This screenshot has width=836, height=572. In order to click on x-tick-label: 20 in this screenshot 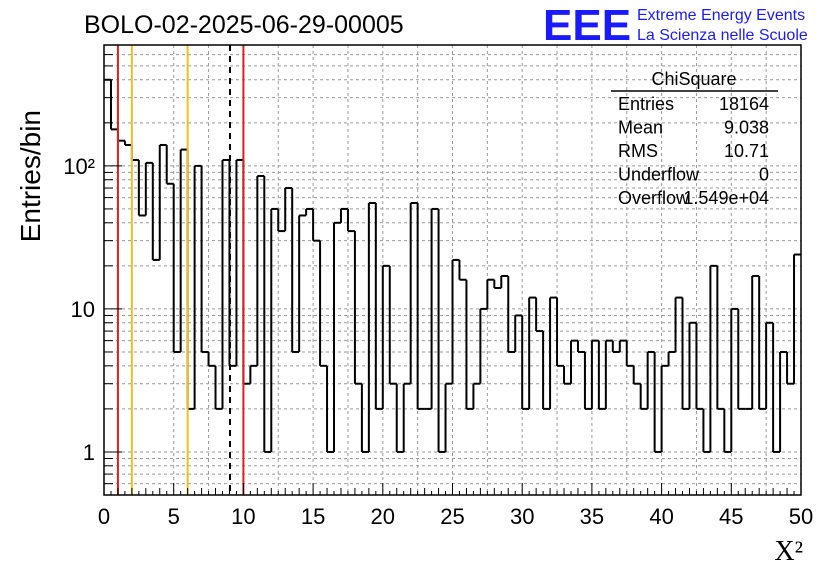, I will do `click(383, 516)`.